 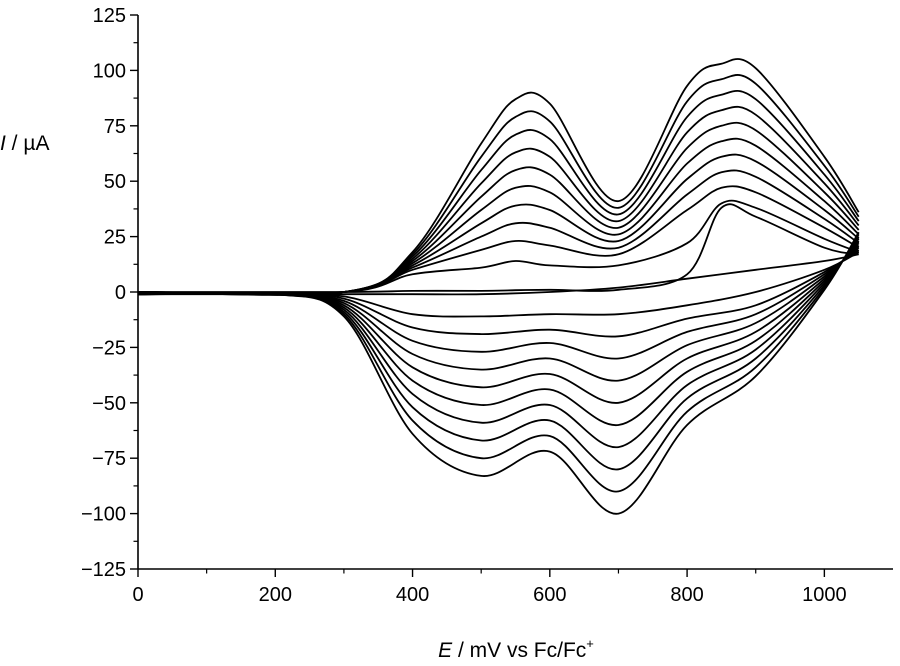 What do you see at coordinates (3, 143) in the screenshot?
I see `y-axis-symbol: I` at bounding box center [3, 143].